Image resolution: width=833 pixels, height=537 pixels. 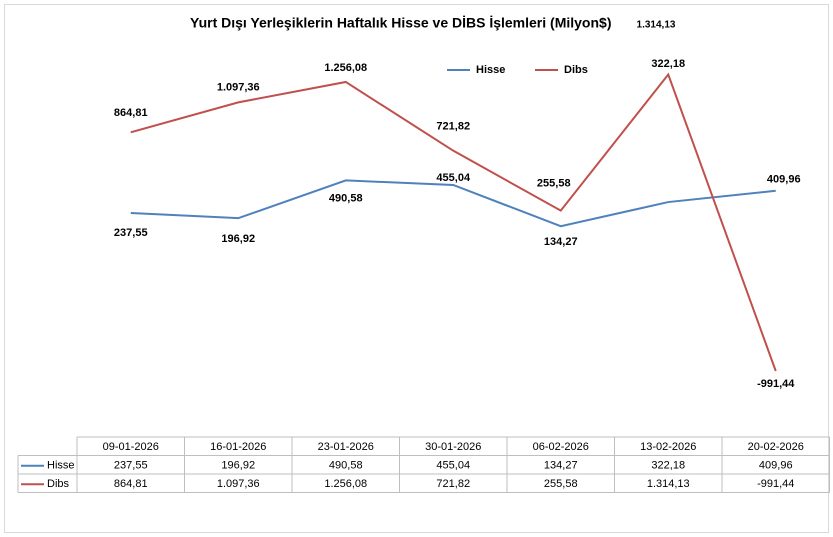 I want to click on table-cell: 864,81, so click(x=131, y=484).